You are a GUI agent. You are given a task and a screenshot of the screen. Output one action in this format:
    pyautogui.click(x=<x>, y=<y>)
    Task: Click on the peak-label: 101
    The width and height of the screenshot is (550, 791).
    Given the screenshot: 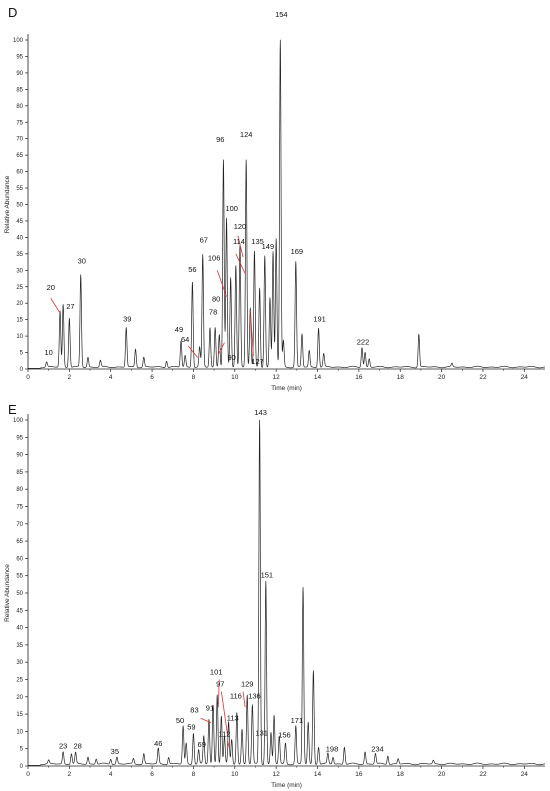 What is the action you would take?
    pyautogui.click(x=216, y=671)
    